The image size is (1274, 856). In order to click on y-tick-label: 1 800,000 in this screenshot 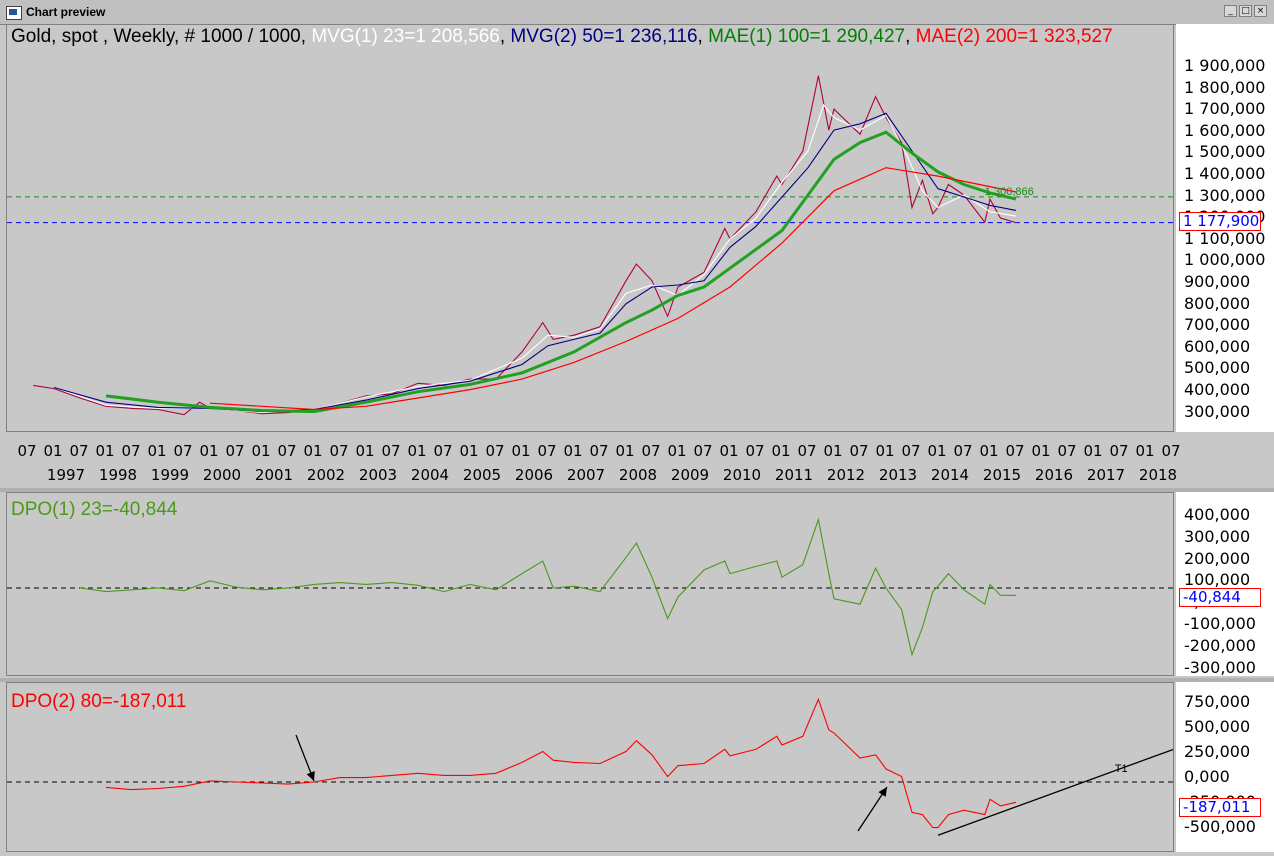, I will do `click(1225, 87)`.